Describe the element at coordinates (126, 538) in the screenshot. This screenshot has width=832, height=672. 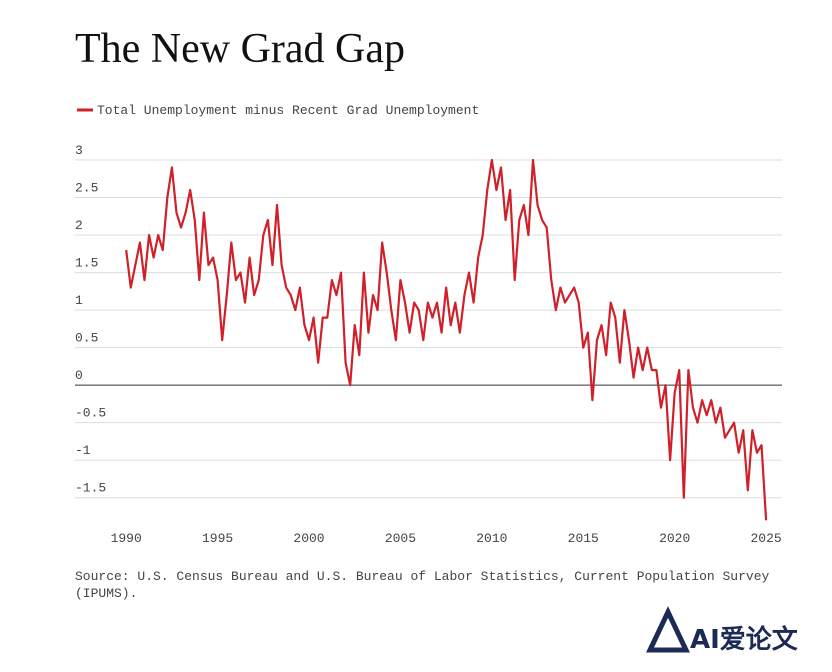
I see `x-tick-label: 1990` at that location.